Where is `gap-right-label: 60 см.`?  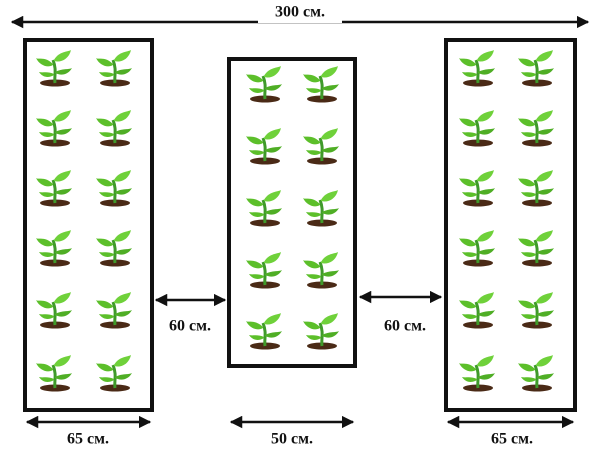 gap-right-label: 60 см. is located at coordinates (405, 326).